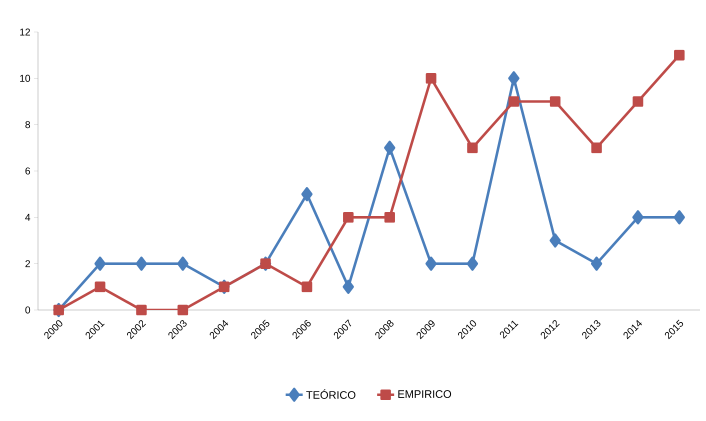  Describe the element at coordinates (25, 78) in the screenshot. I see `y-tick-label: 10` at that location.